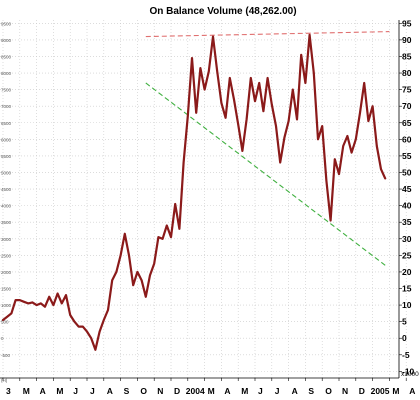  I want to click on left-tick-label: 7500, so click(6, 90).